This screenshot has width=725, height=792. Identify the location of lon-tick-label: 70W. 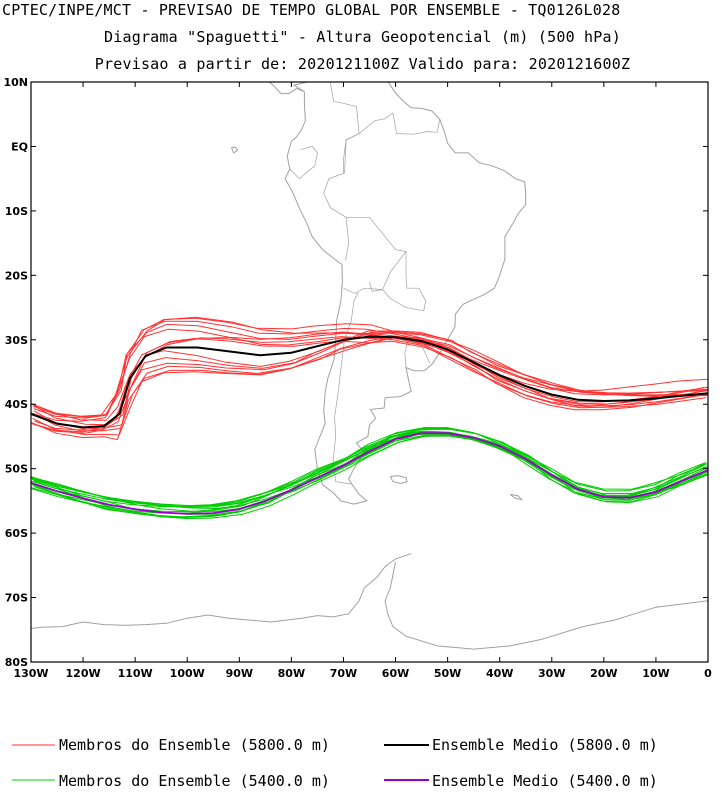
(343, 673).